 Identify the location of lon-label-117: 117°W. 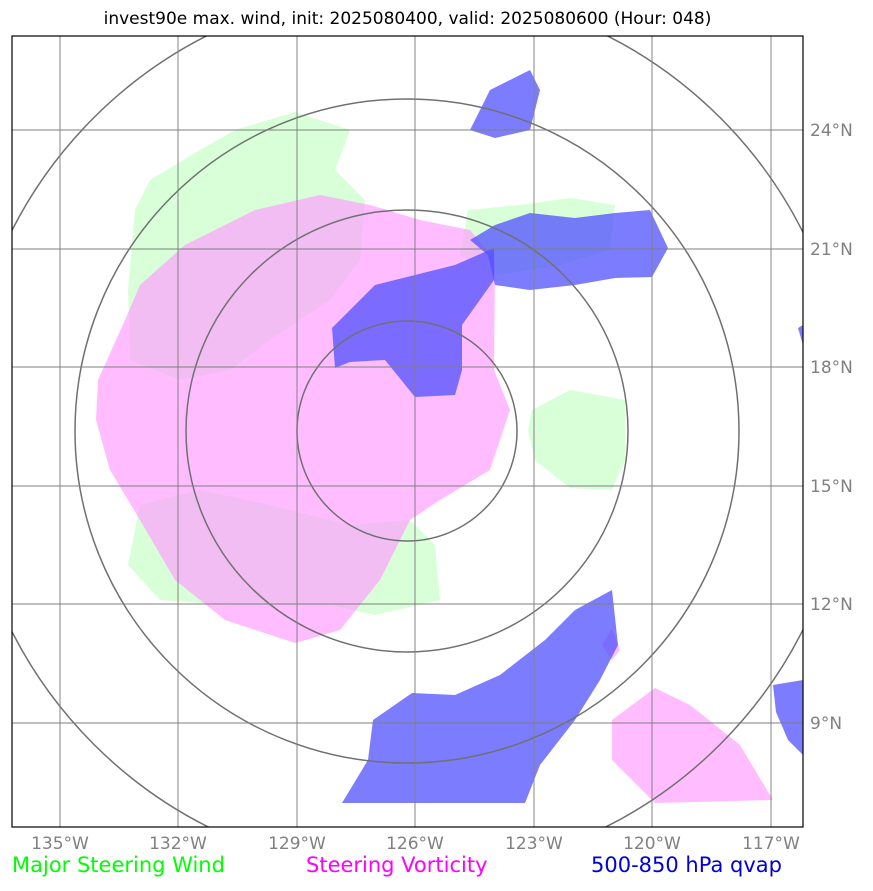
(771, 844).